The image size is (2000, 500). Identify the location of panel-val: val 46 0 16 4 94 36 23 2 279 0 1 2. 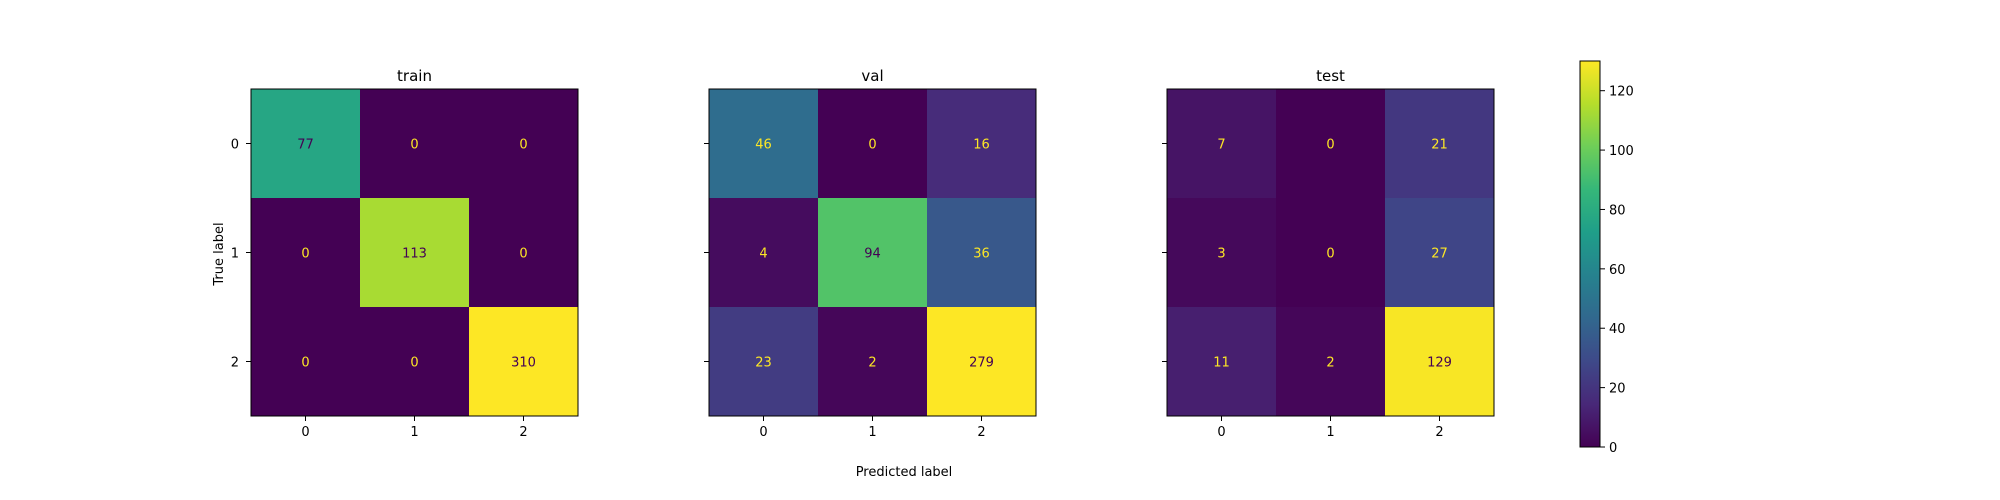
(870, 253).